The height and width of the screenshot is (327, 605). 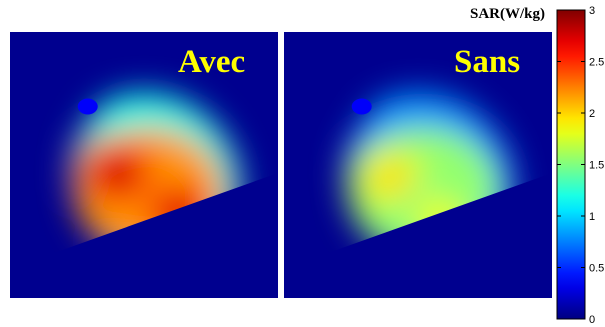 What do you see at coordinates (571, 164) in the screenshot?
I see `colorbar-gradient` at bounding box center [571, 164].